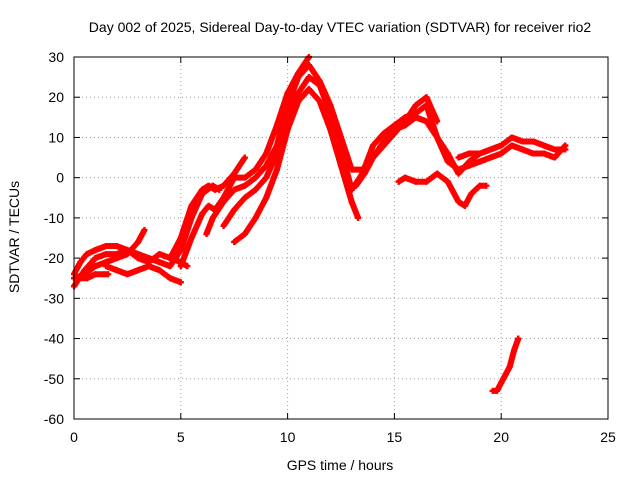  I want to click on y-tick-label: -60, so click(54, 419).